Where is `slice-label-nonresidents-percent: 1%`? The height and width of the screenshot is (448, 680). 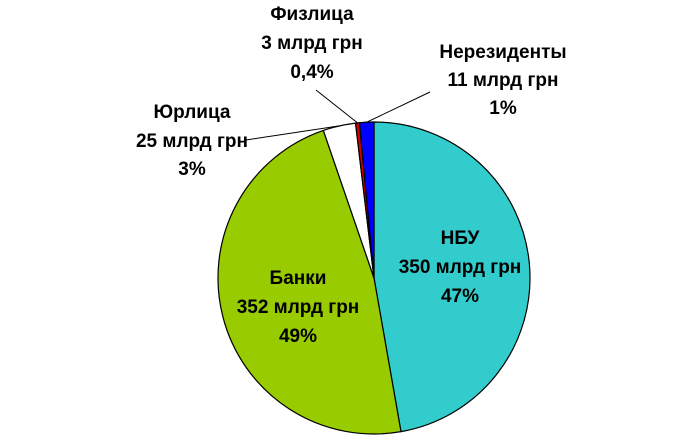
slice-label-nonresidents-percent: 1% is located at coordinates (503, 108).